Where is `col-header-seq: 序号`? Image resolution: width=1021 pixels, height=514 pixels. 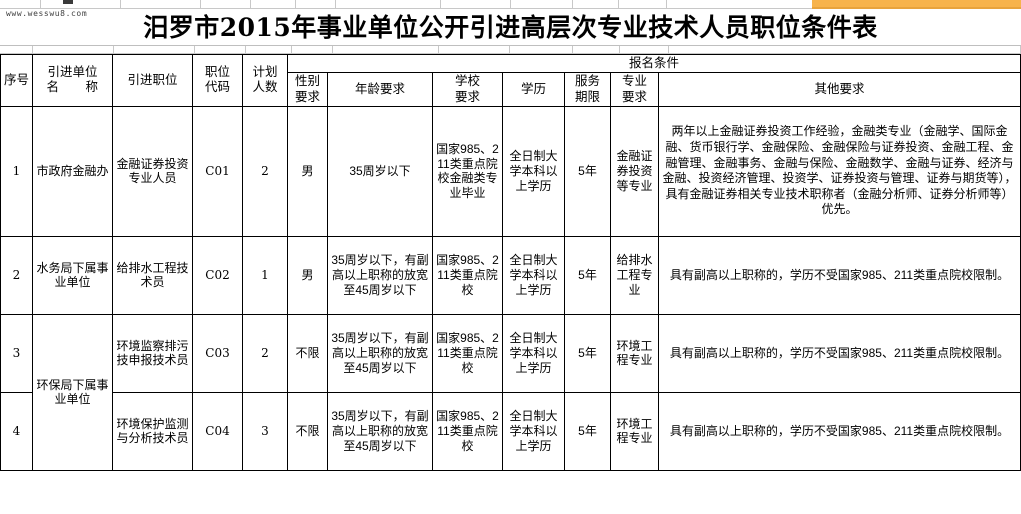
col-header-seq: 序号 is located at coordinates (16, 80).